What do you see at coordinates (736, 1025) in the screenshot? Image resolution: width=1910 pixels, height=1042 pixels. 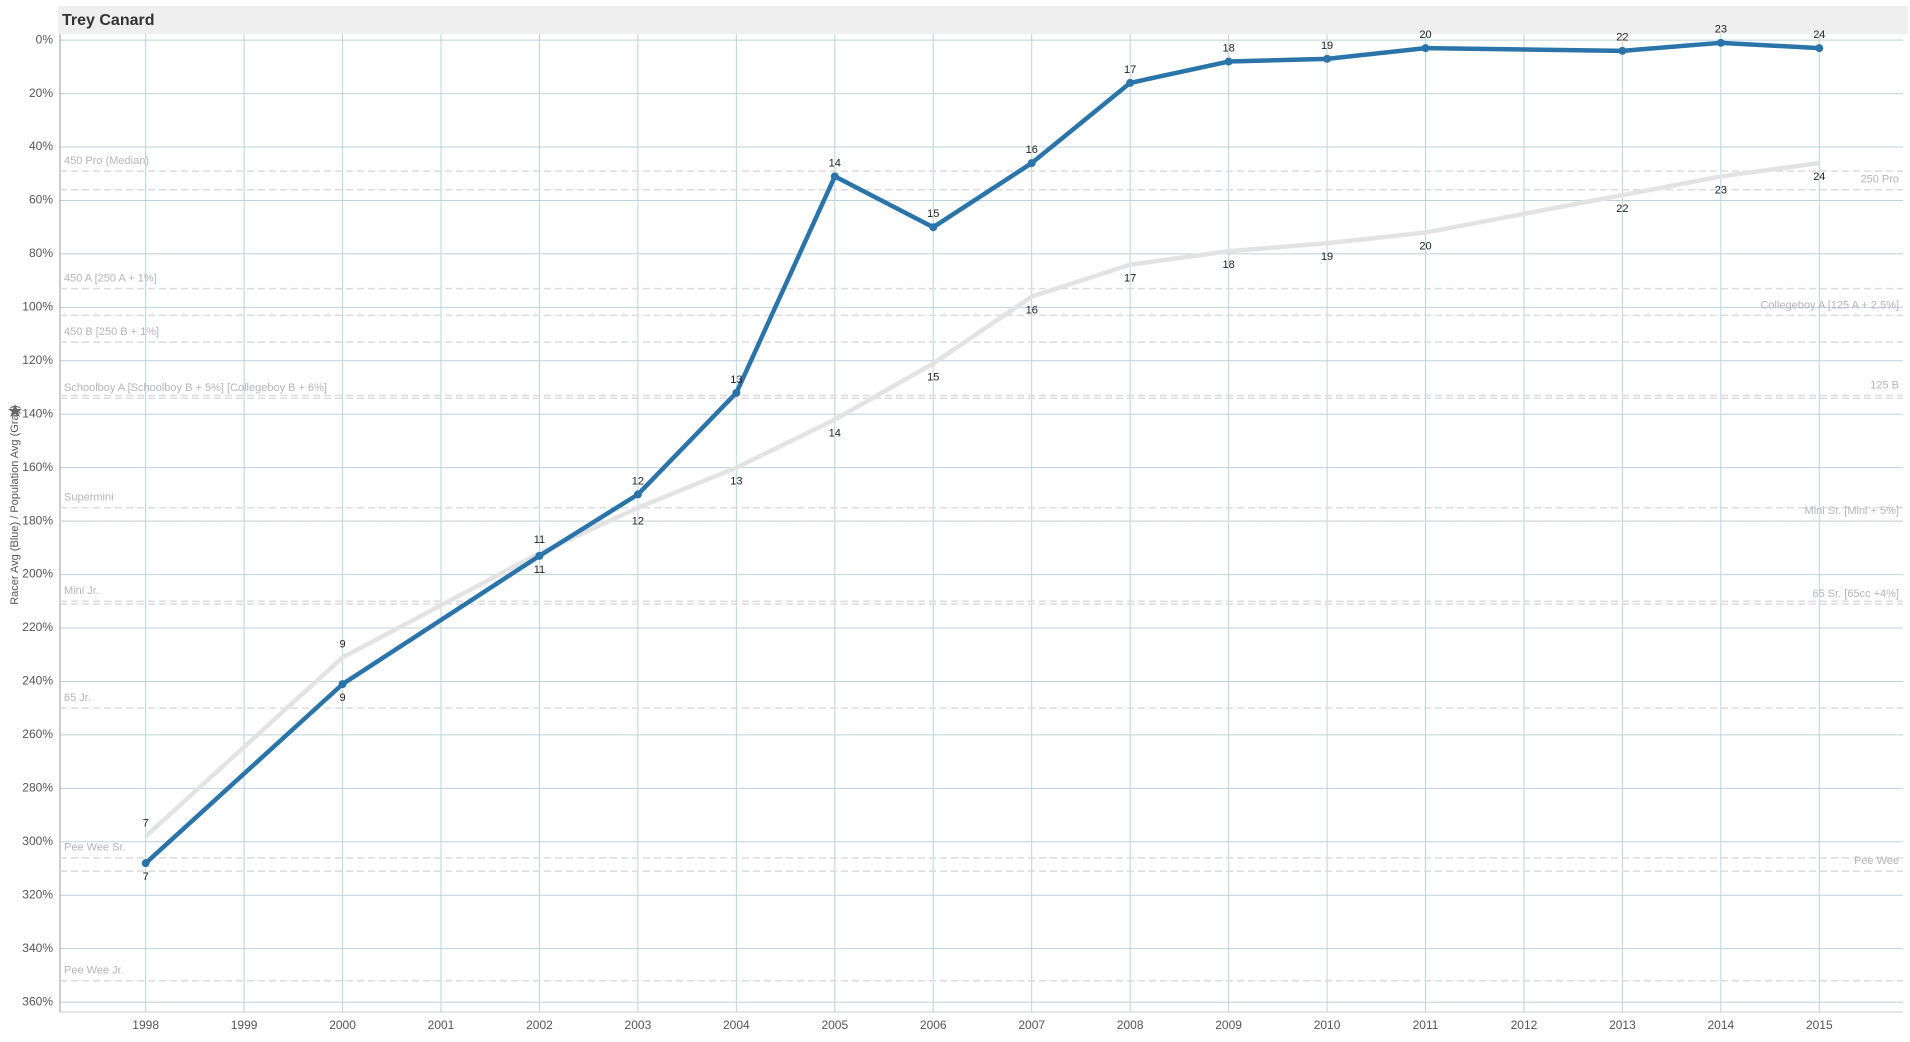 I see `x-tick-label: 2004` at bounding box center [736, 1025].